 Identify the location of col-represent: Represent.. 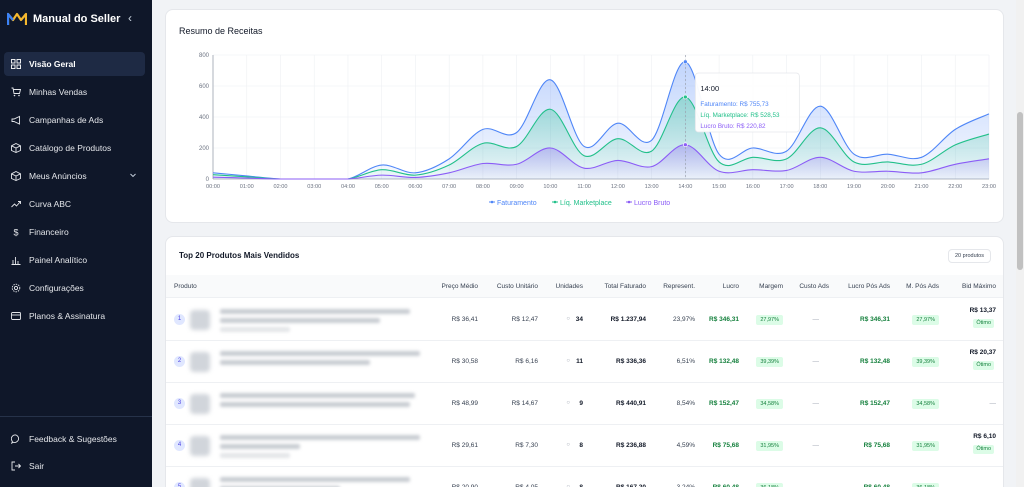
(679, 286).